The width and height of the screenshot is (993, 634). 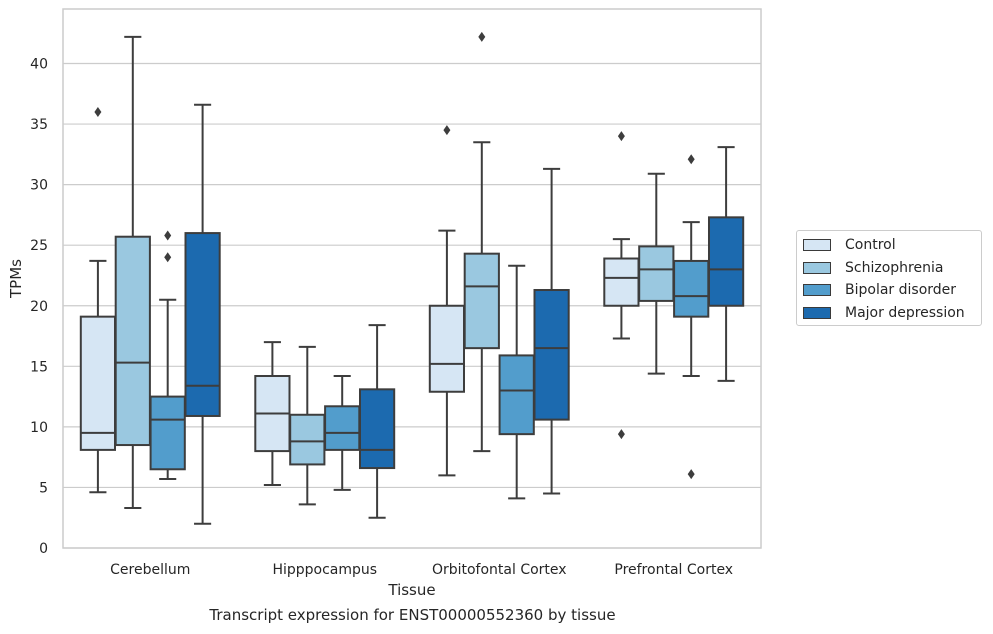 I want to click on legend-item-bipolar-disorder: Bipolar disorder, so click(x=879, y=290).